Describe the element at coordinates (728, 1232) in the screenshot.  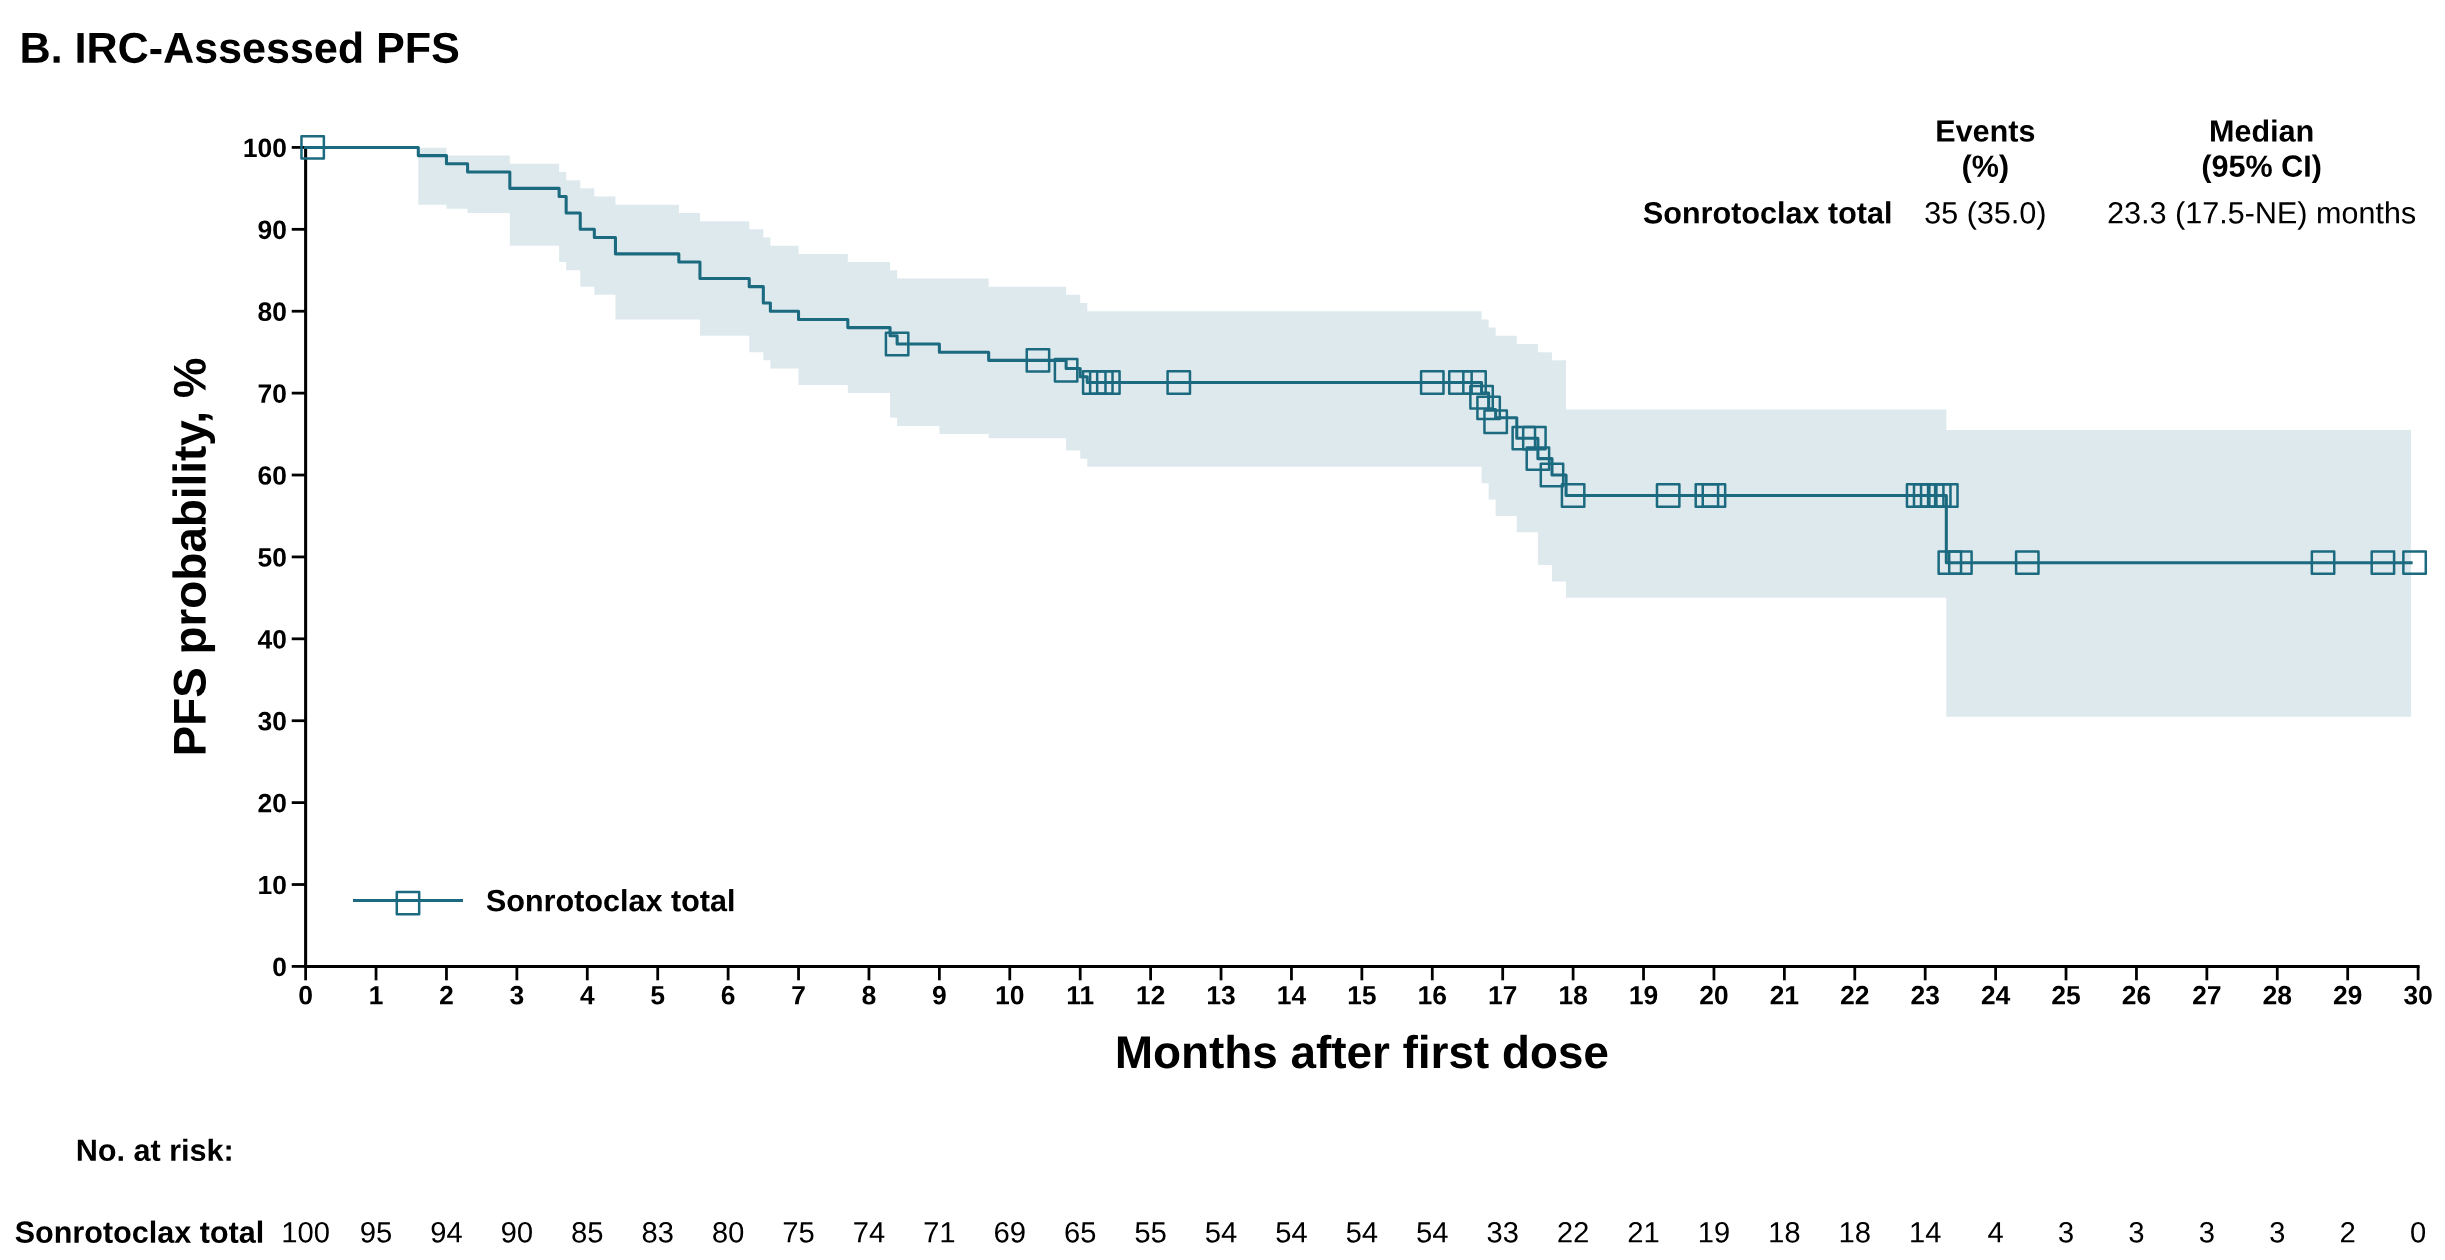
I see `text: 80` at that location.